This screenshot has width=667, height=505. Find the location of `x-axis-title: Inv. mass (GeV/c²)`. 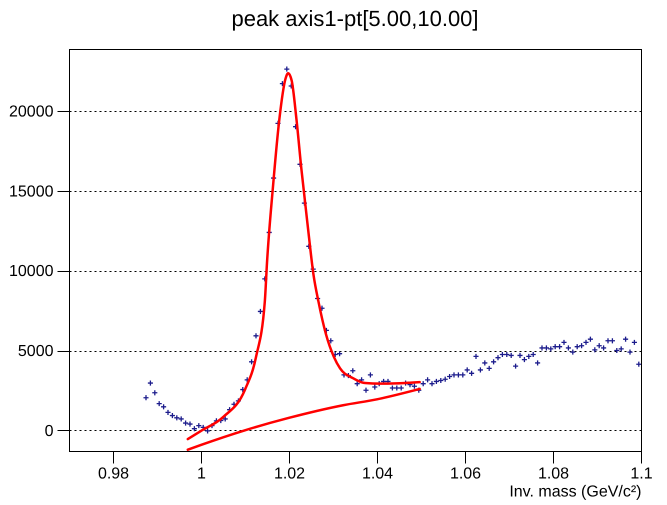

x-axis-title: Inv. mass (GeV/c²) is located at coordinates (575, 492).